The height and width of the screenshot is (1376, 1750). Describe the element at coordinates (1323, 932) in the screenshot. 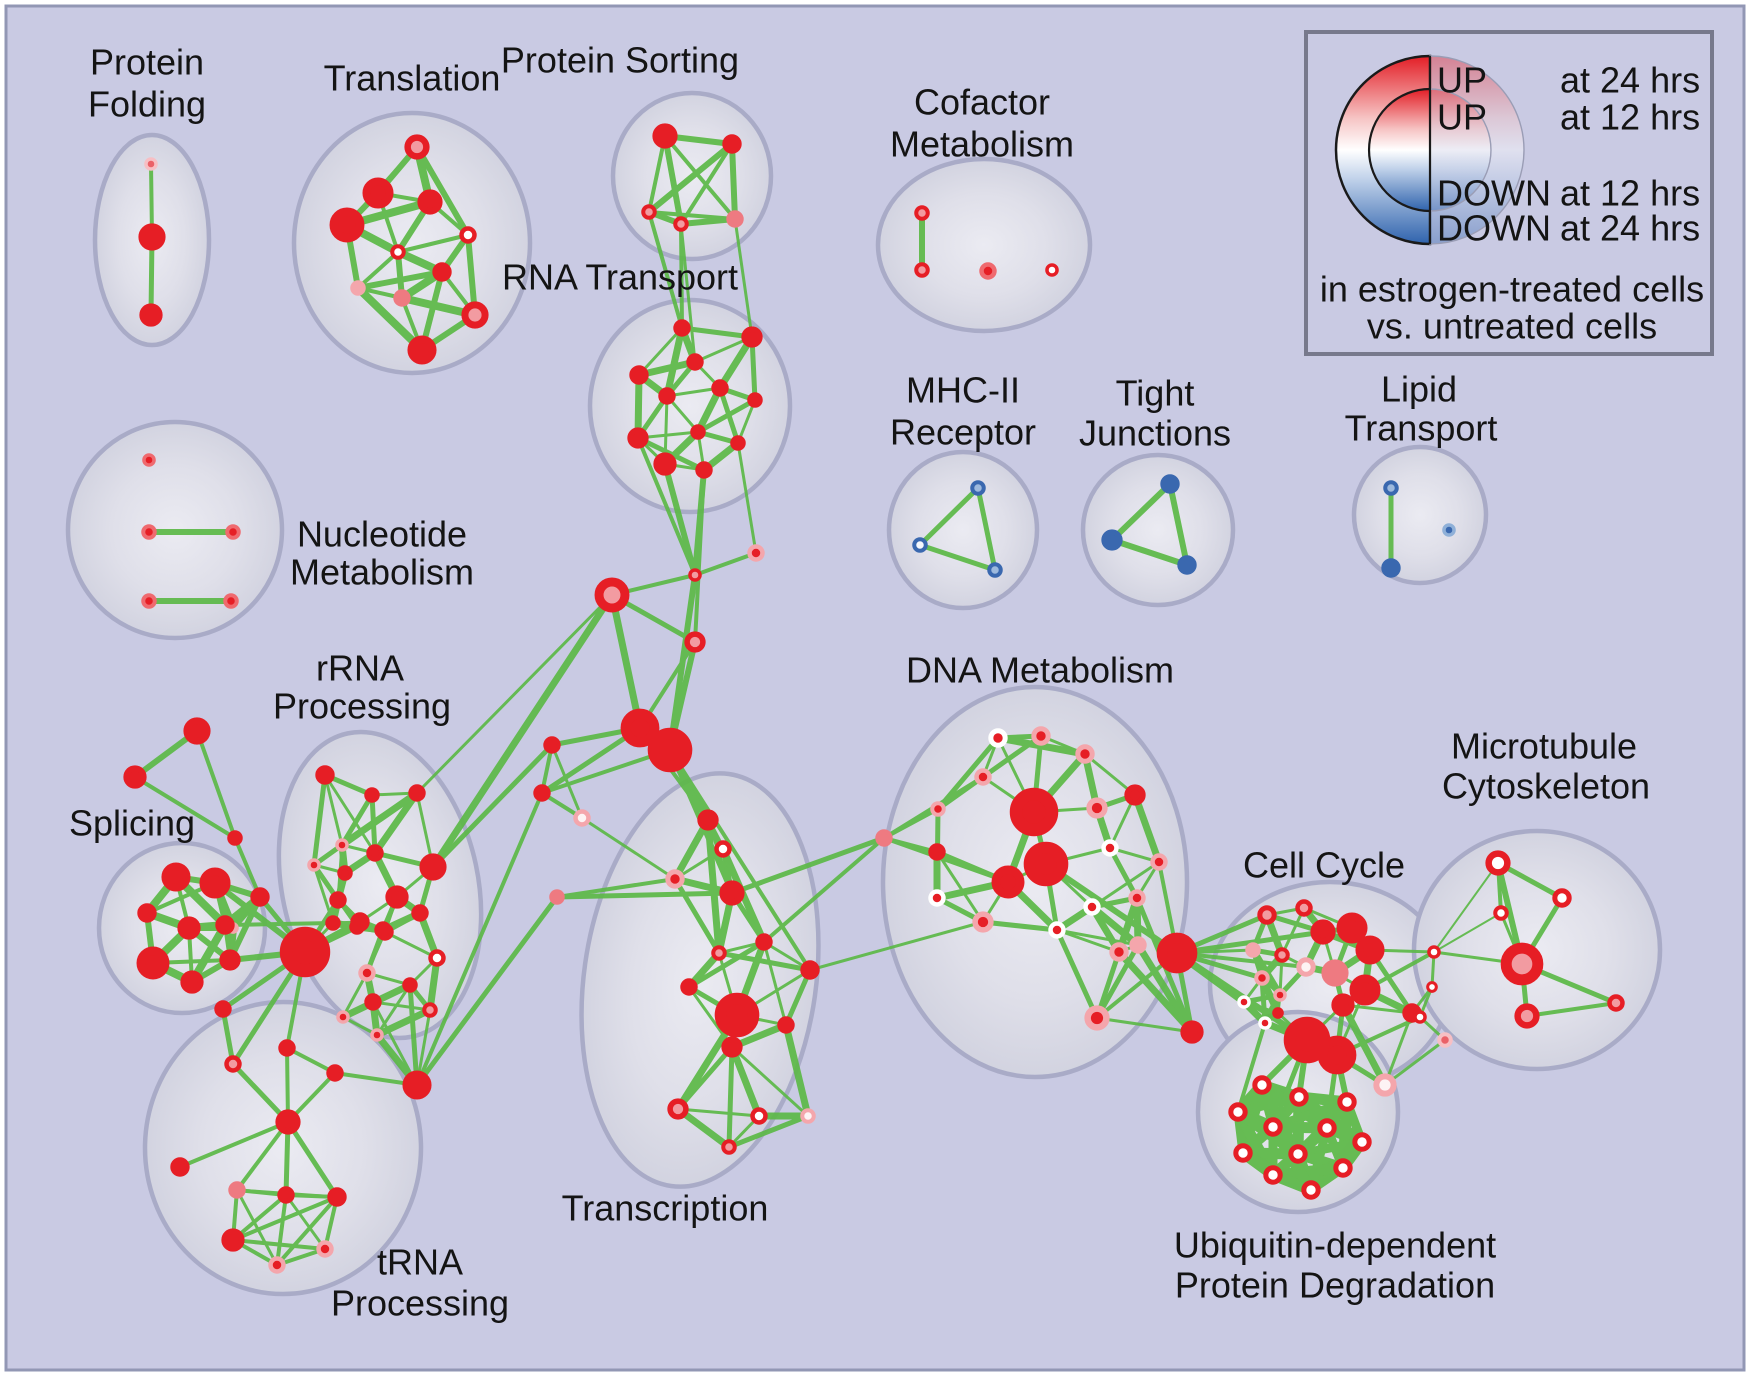

I see `node-cc3` at that location.